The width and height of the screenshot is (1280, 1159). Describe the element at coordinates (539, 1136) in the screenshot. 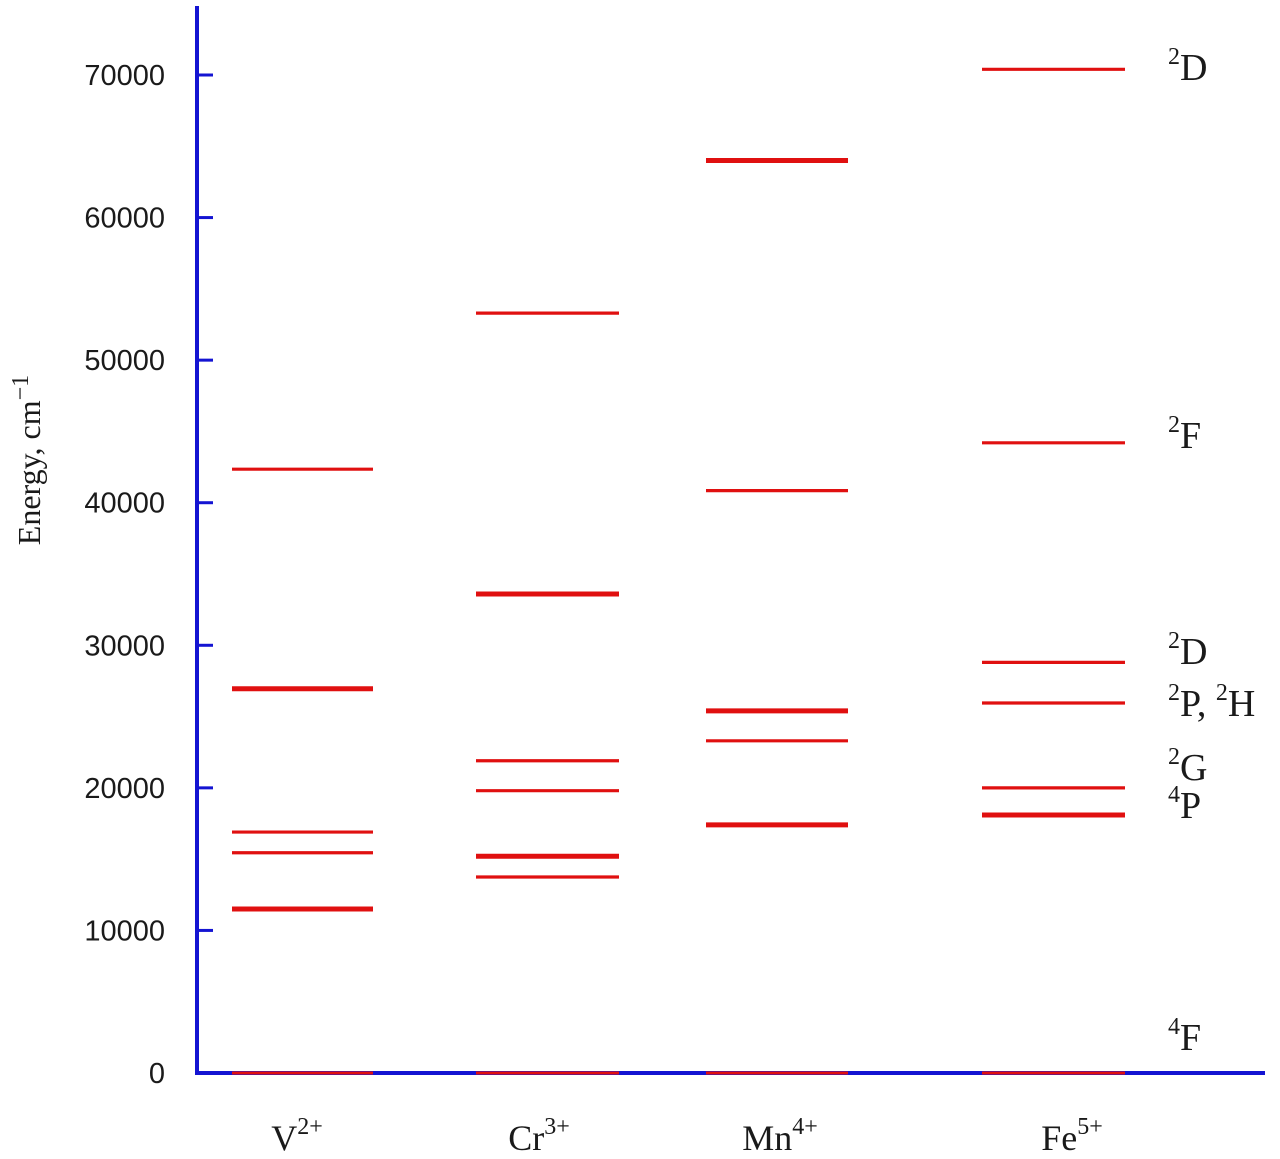

I see `ion-label: Cr3+` at that location.